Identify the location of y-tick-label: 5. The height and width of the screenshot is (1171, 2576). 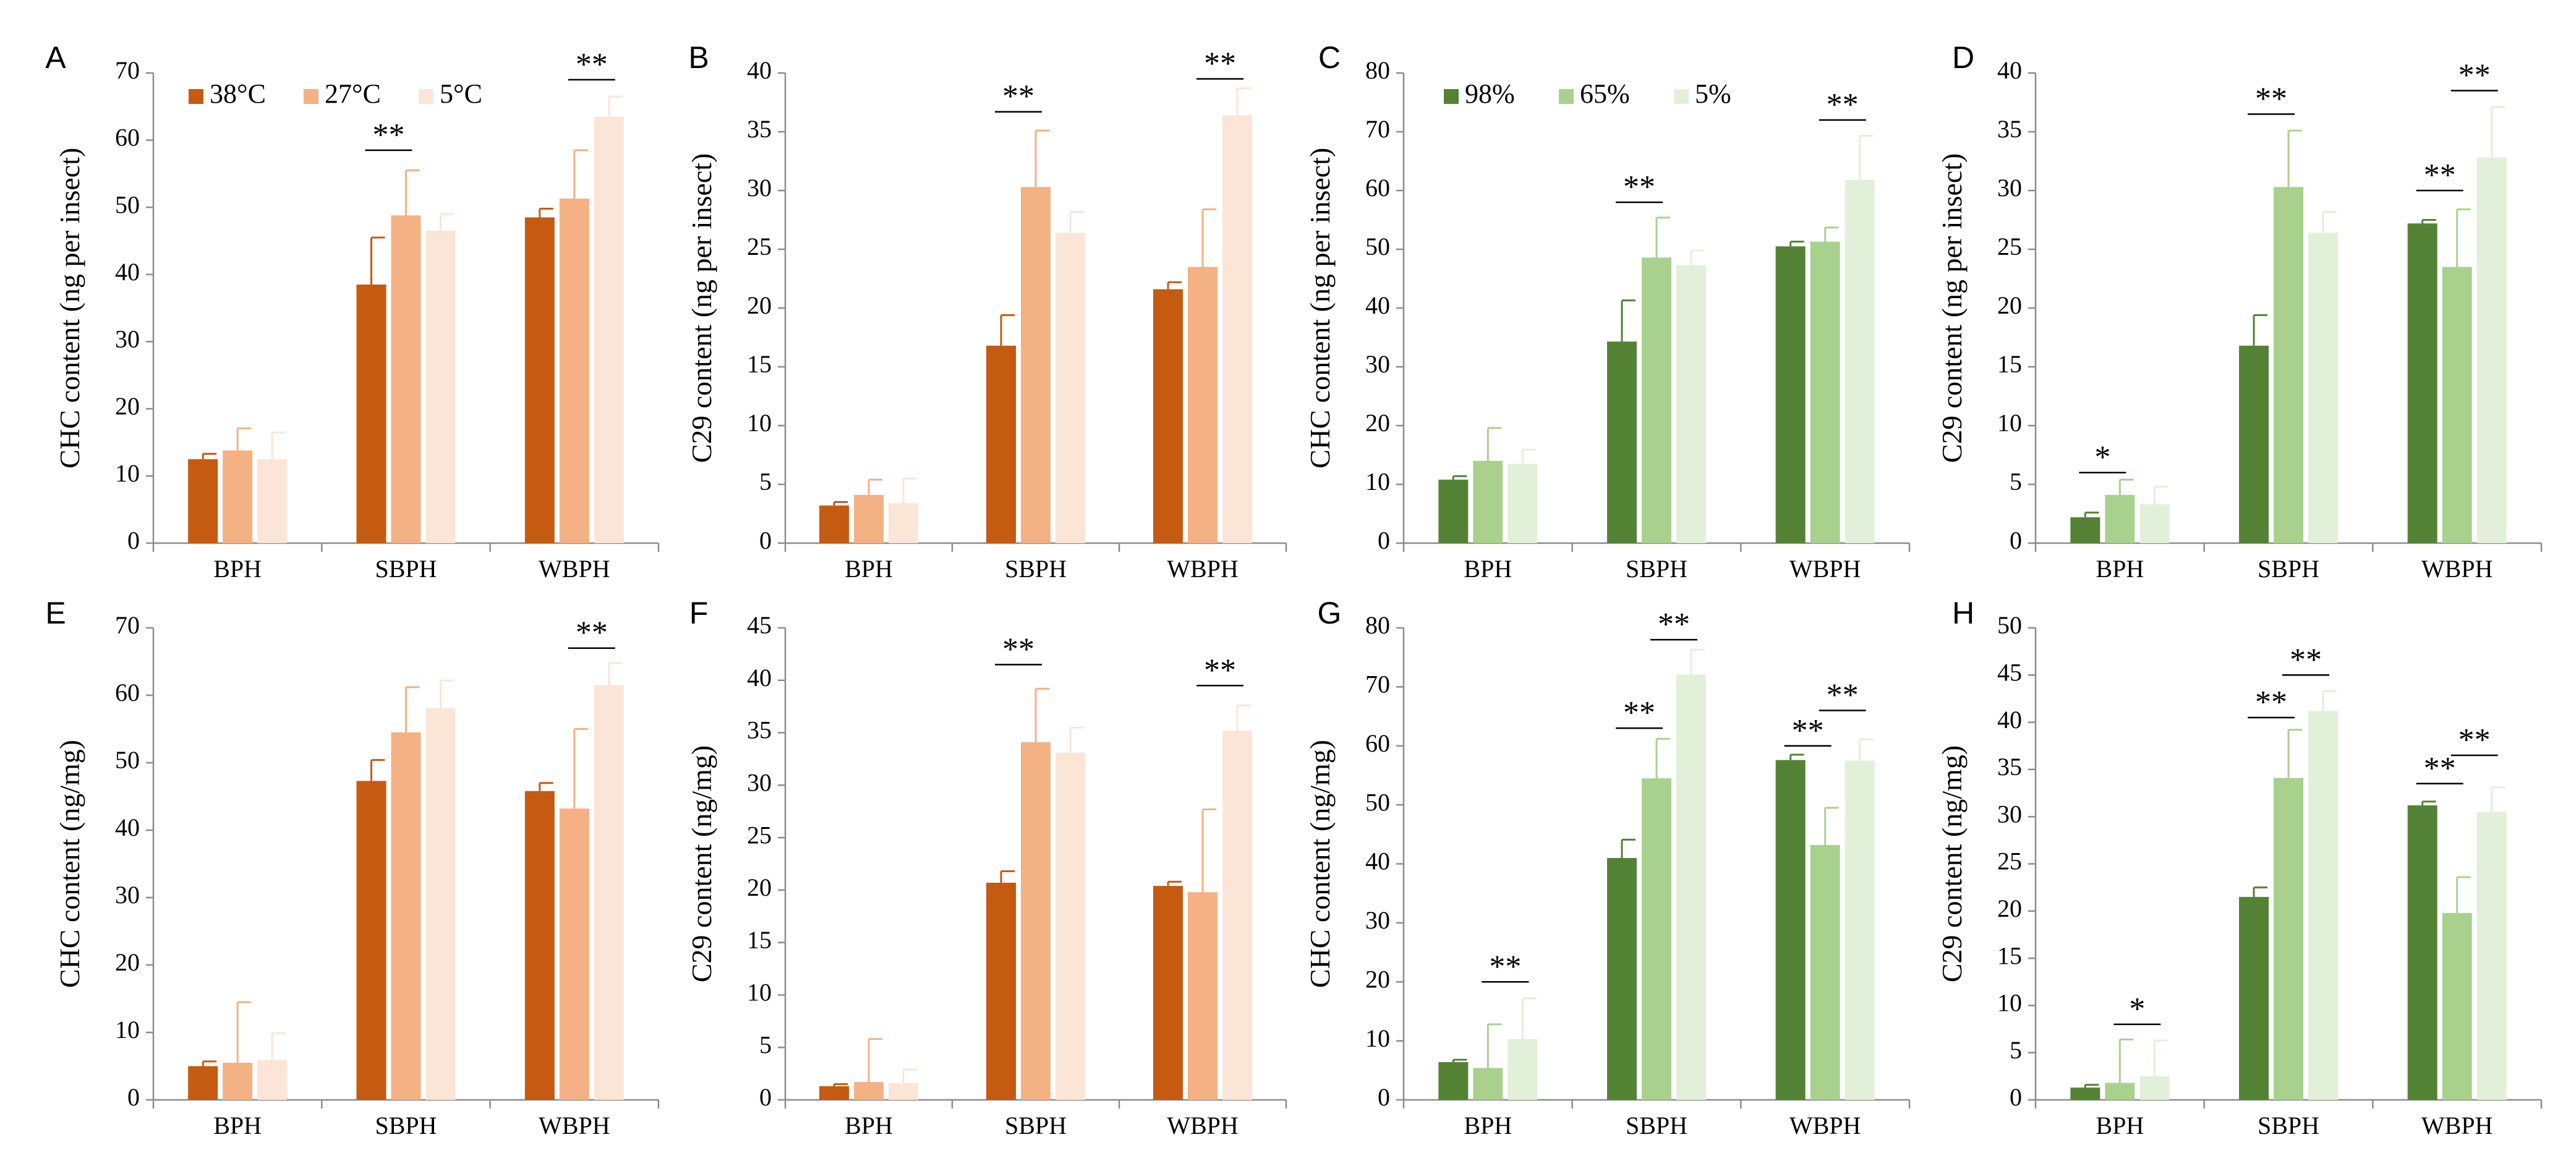
(765, 1044).